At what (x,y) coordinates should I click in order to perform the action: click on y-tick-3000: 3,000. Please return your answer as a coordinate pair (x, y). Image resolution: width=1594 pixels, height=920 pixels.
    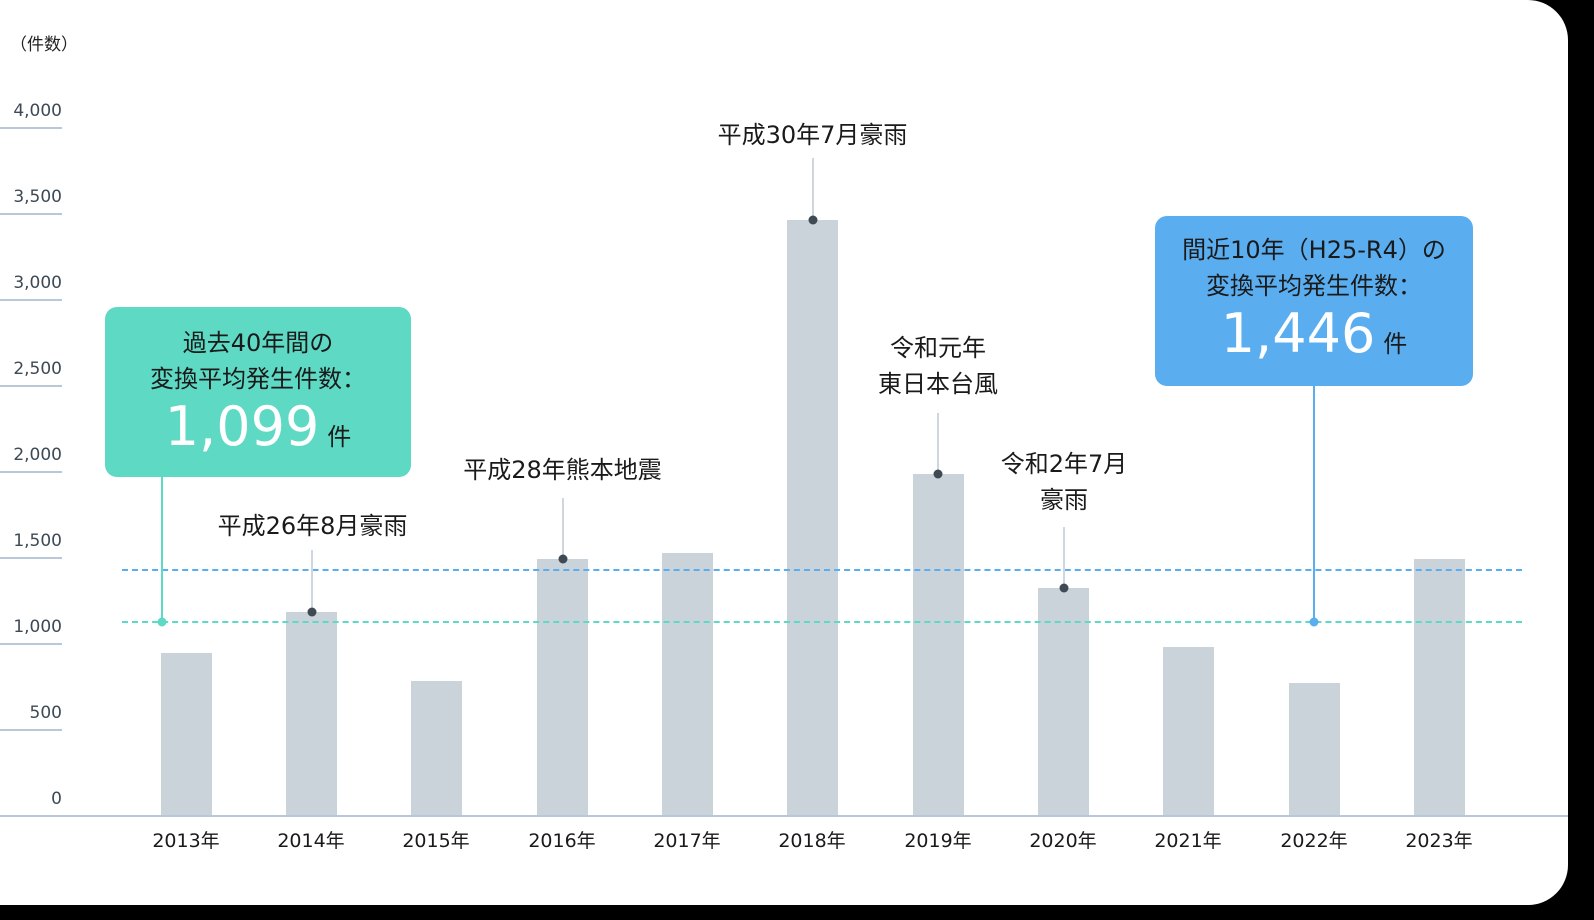
    Looking at the image, I should click on (31, 287).